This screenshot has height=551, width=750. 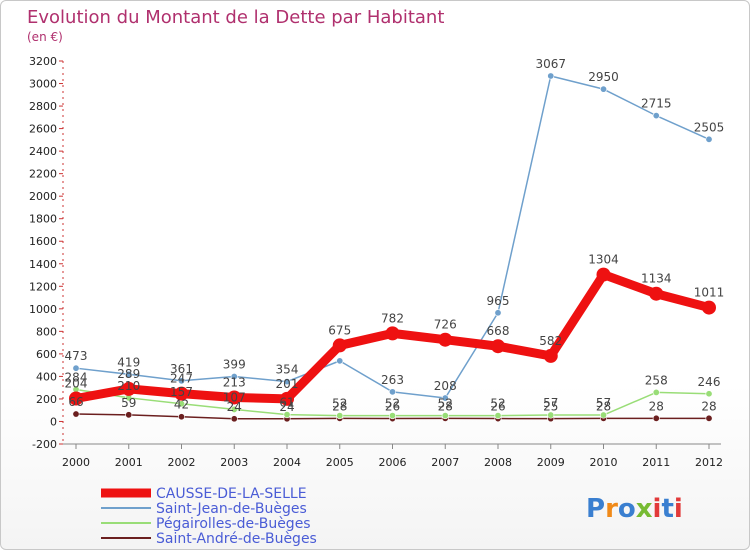 I want to click on x-tick-label: 2005, so click(x=340, y=462).